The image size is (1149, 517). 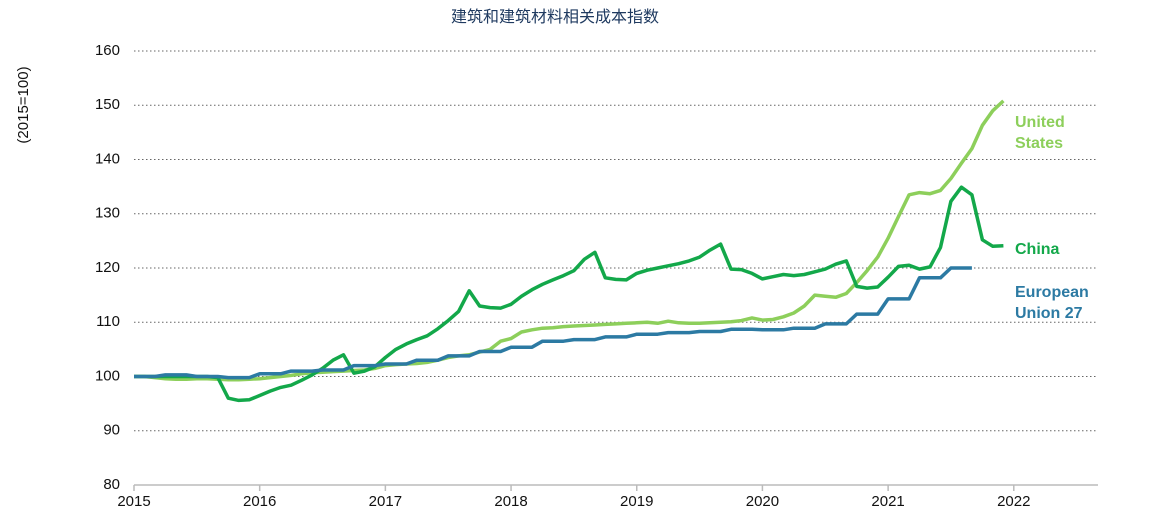 What do you see at coordinates (107, 104) in the screenshot?
I see `y-tick-label: 150` at bounding box center [107, 104].